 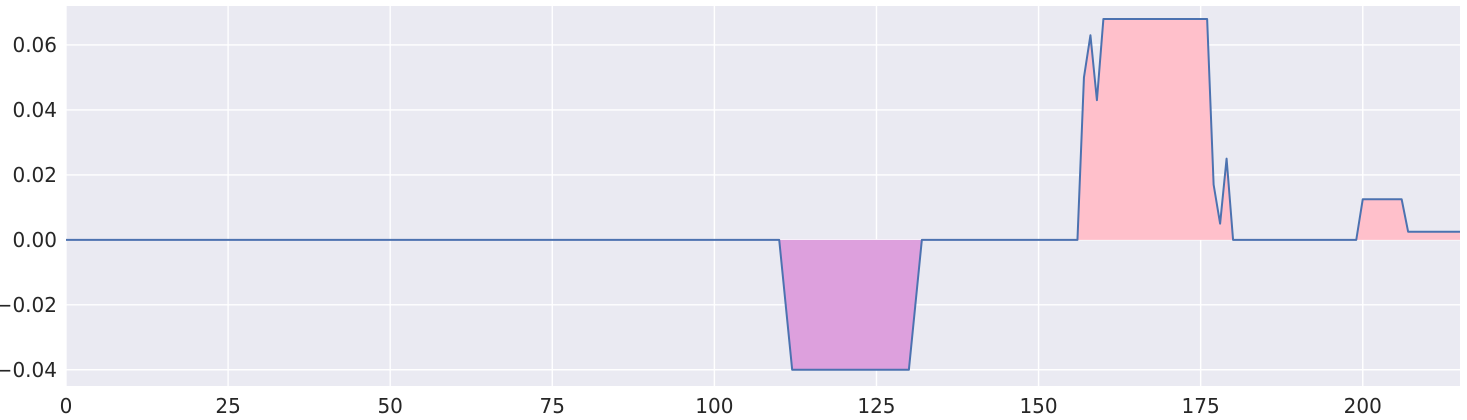 I want to click on y-tick-label: 0.04, so click(x=34, y=110).